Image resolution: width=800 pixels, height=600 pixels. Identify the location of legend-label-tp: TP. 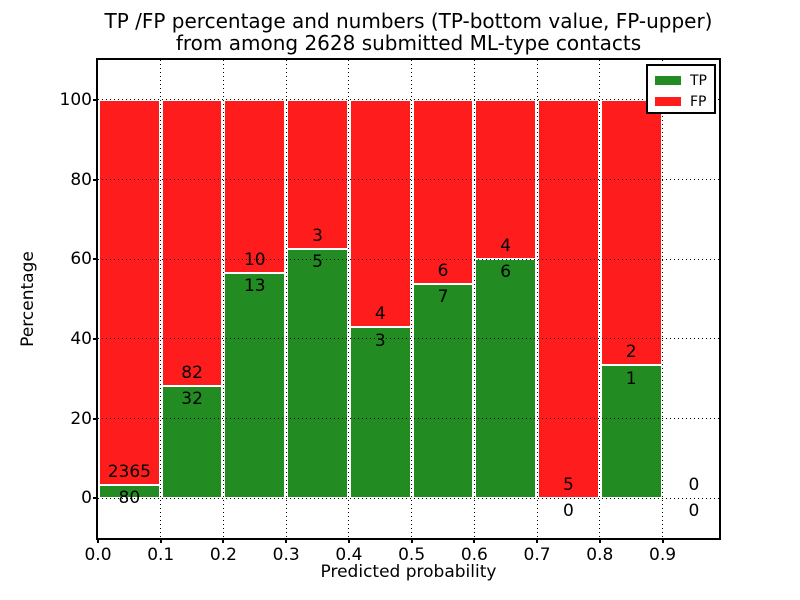
(698, 80).